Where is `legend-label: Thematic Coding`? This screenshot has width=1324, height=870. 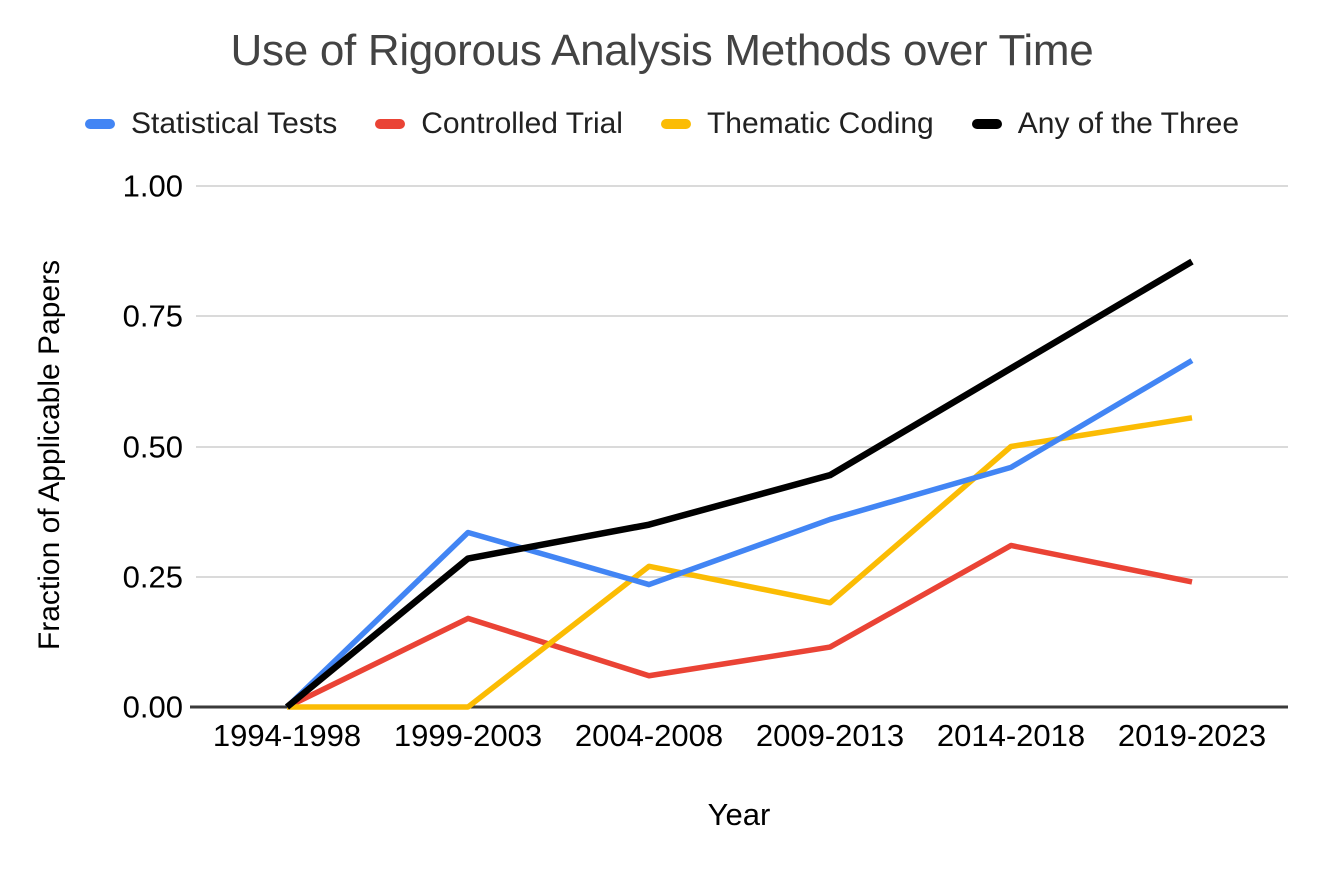
legend-label: Thematic Coding is located at coordinates (820, 123).